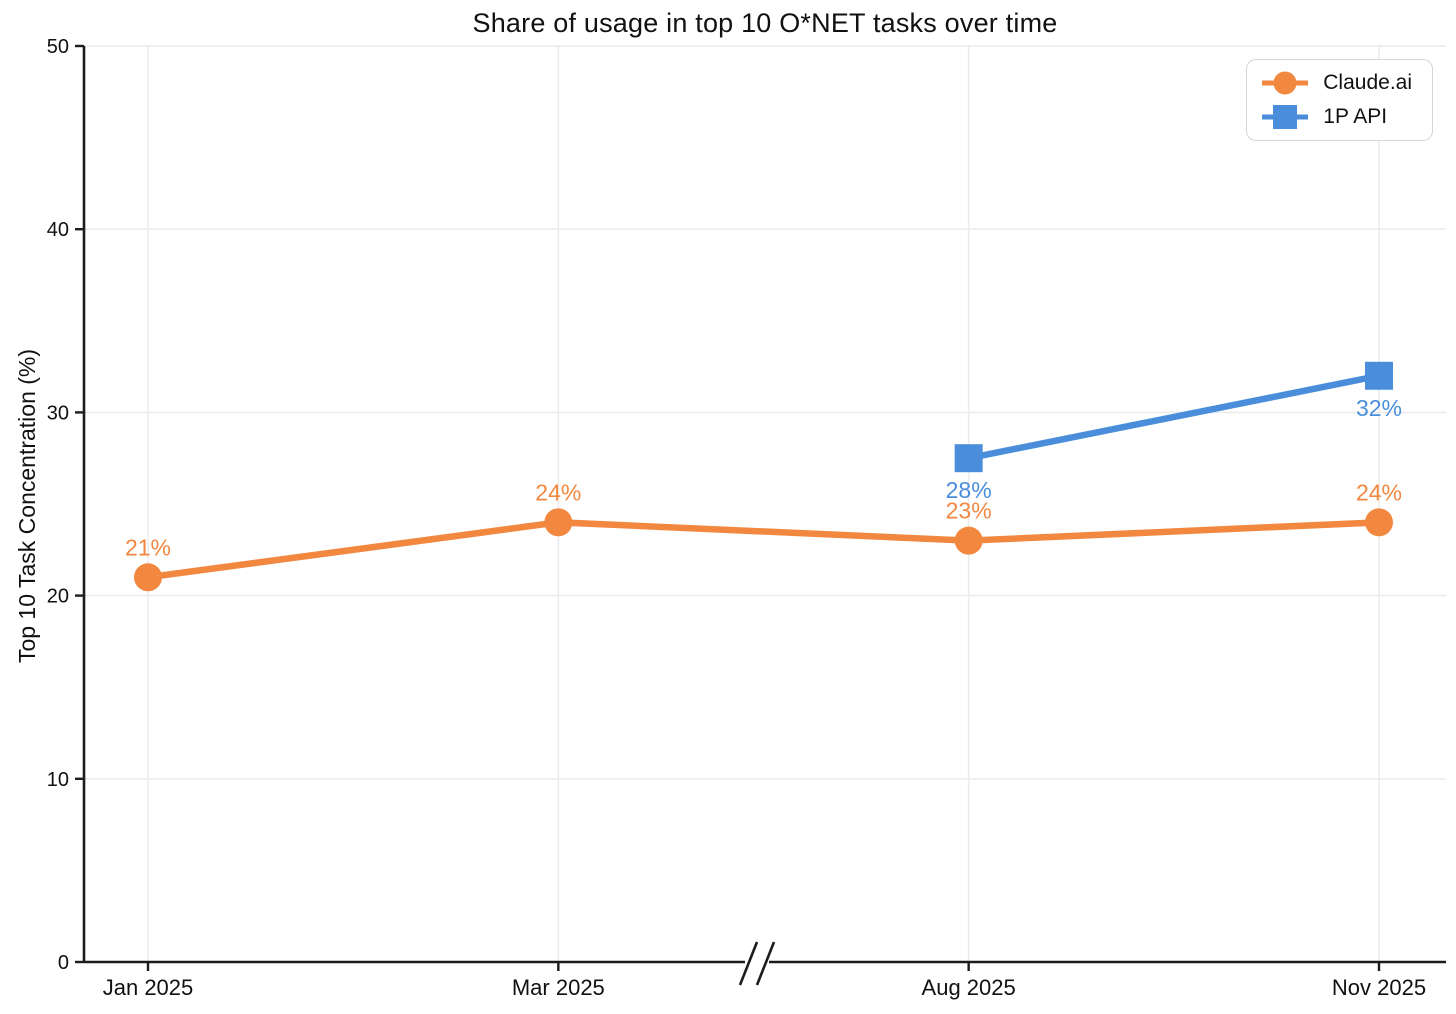 The image size is (1456, 1014). I want to click on y-tick-label: 20, so click(58, 597).